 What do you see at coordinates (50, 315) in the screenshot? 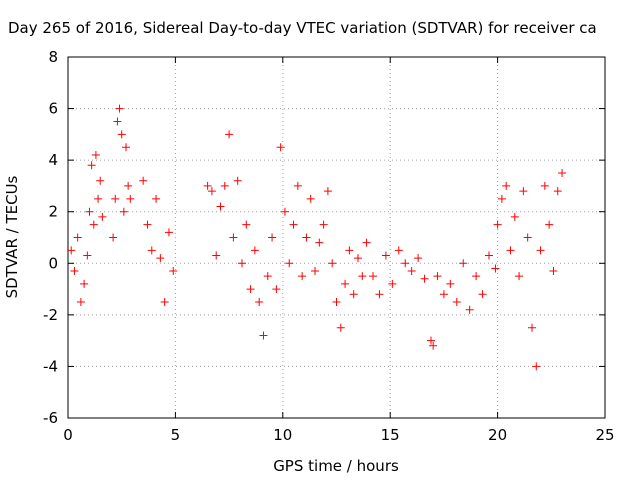
I see `y-tick-label: -2` at bounding box center [50, 315].